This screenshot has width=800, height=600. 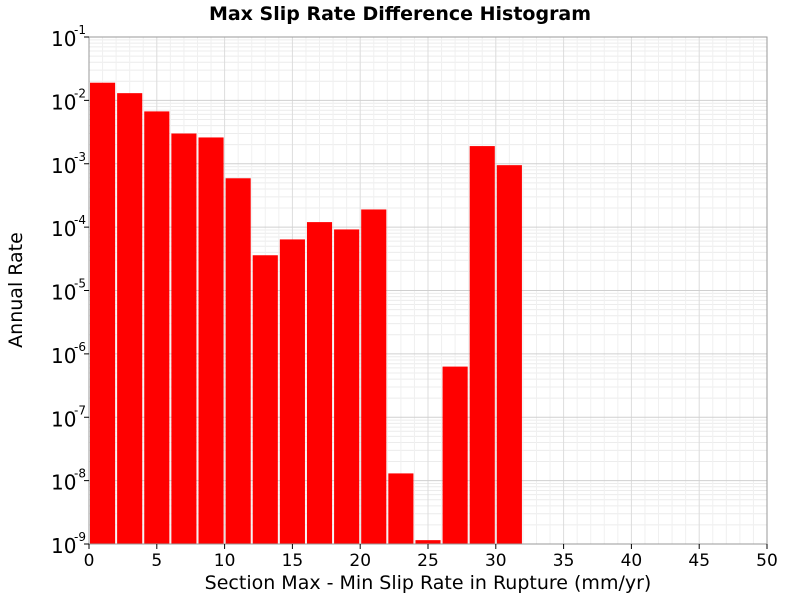 What do you see at coordinates (80, 537) in the screenshot?
I see `y-tick-exponent: -9` at bounding box center [80, 537].